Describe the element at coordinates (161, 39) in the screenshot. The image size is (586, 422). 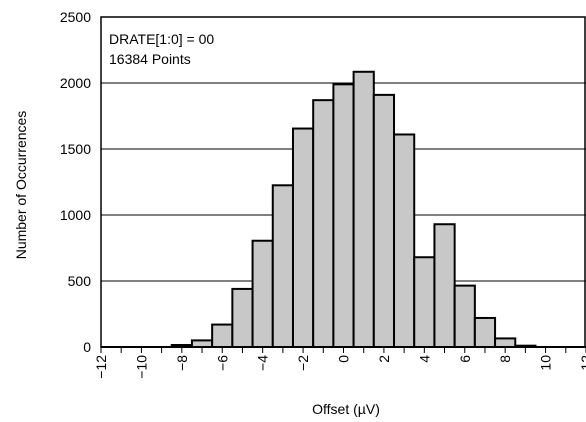
I see `annotation-drate: DRATE[1:0] = 00` at that location.